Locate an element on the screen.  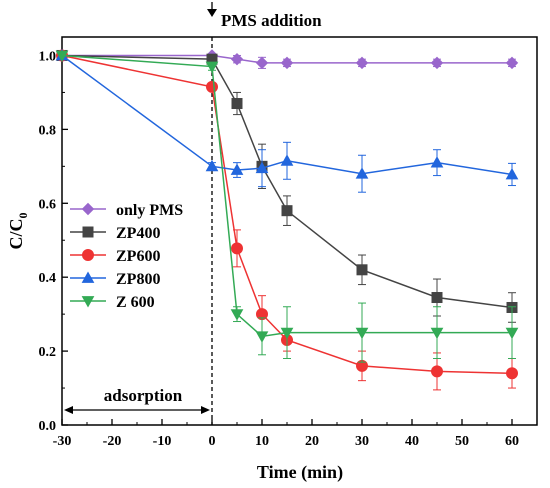
y-tick-label: 0.4 is located at coordinates (48, 278).